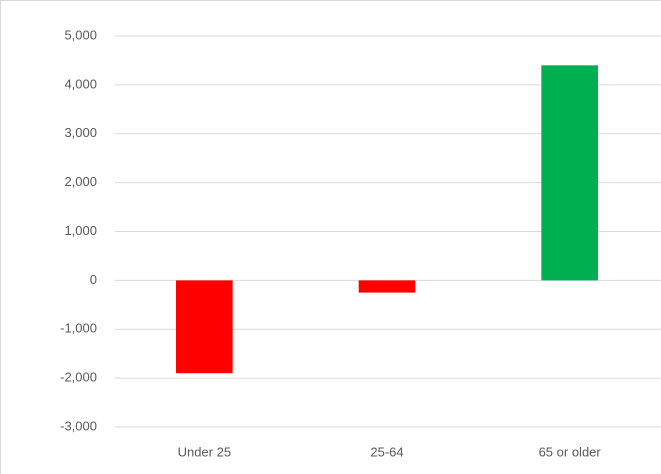 The height and width of the screenshot is (474, 661). Describe the element at coordinates (80, 181) in the screenshot. I see `y-tick-label: 2,000` at that location.